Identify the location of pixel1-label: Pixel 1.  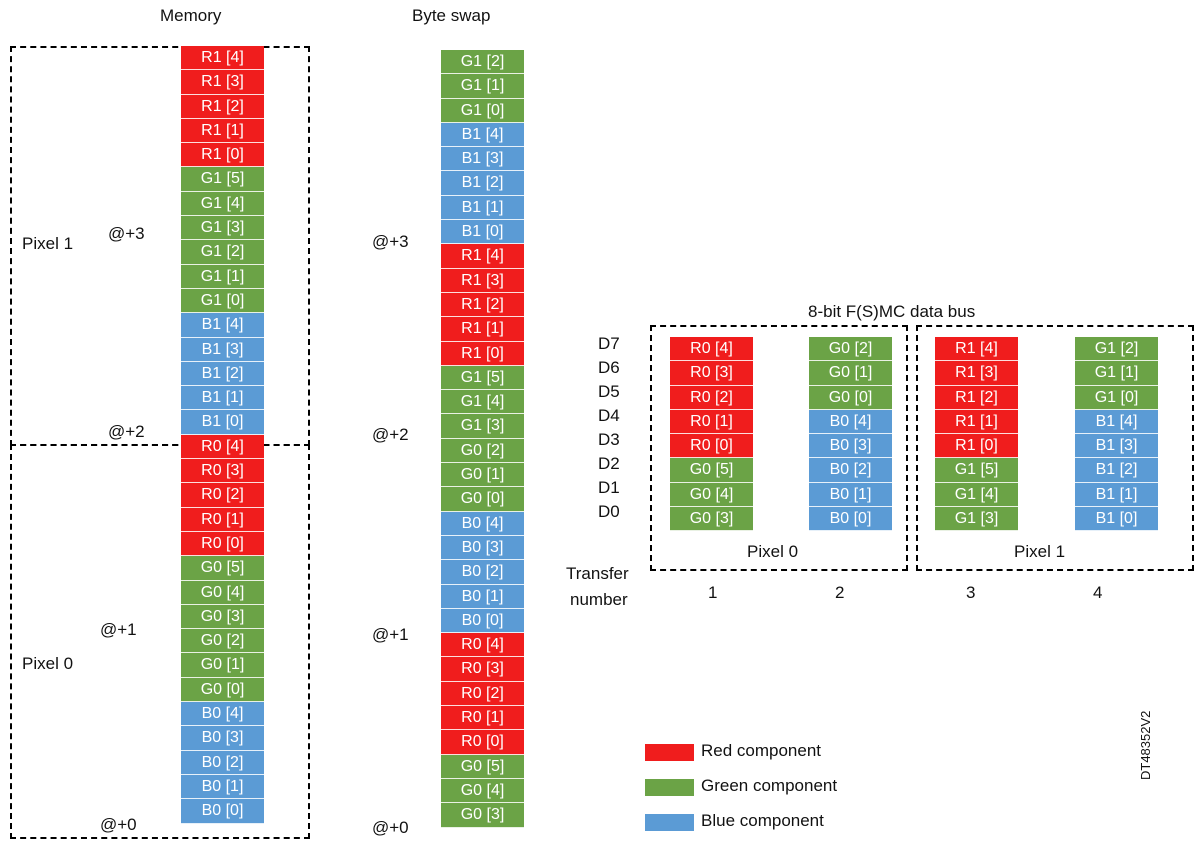
(48, 243).